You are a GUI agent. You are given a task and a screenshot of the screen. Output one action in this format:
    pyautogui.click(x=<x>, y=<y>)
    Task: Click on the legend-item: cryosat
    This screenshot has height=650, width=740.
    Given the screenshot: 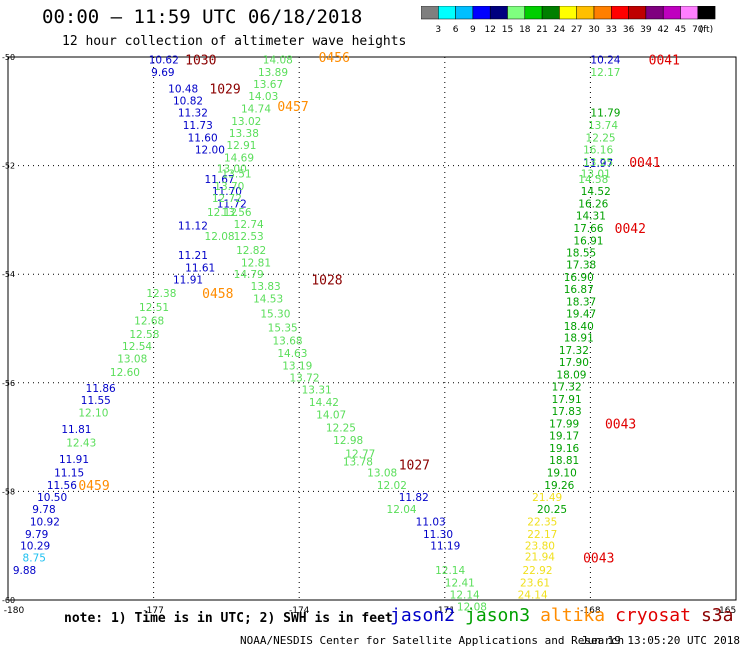 What is the action you would take?
    pyautogui.click(x=653, y=615)
    